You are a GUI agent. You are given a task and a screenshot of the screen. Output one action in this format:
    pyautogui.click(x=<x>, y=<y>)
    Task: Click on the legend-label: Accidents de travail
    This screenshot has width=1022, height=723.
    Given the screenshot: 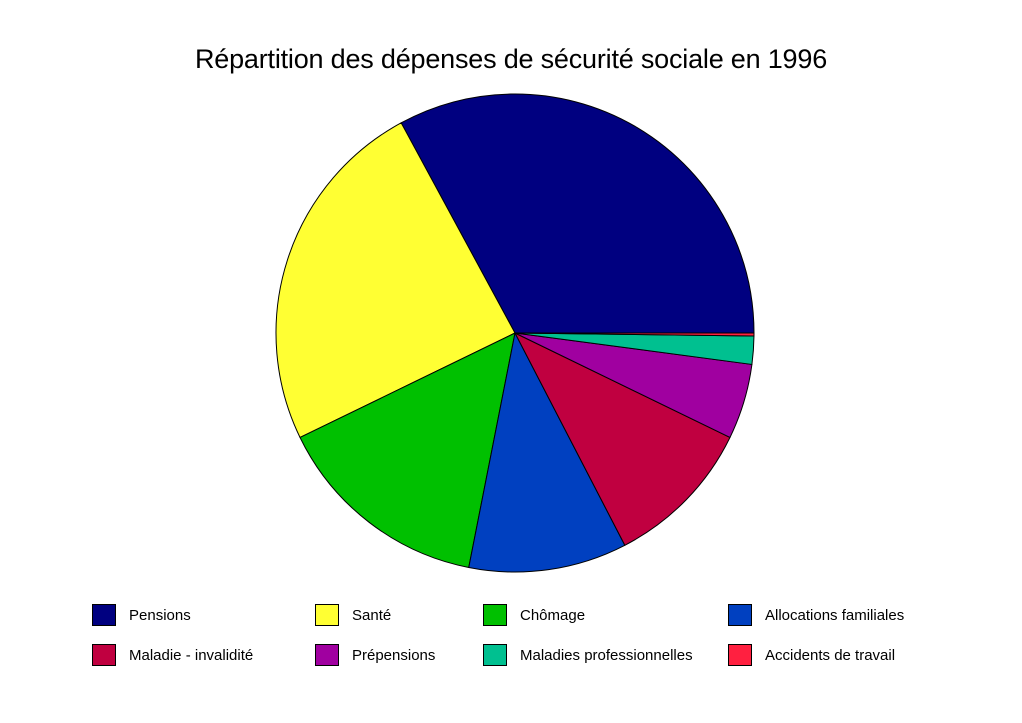 What is the action you would take?
    pyautogui.click(x=830, y=655)
    